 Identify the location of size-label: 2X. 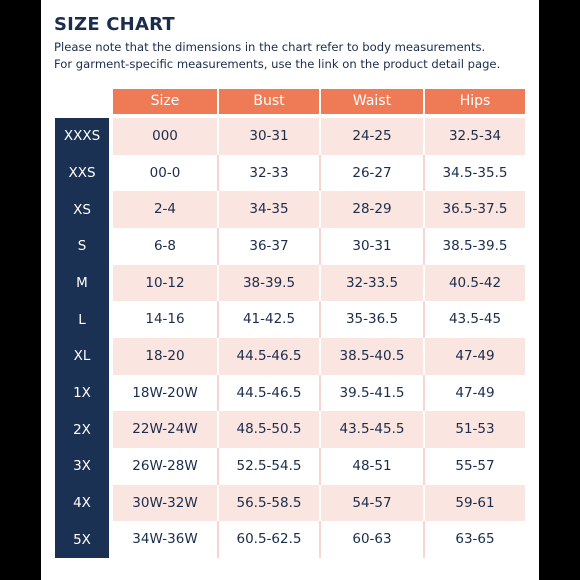
(82, 430).